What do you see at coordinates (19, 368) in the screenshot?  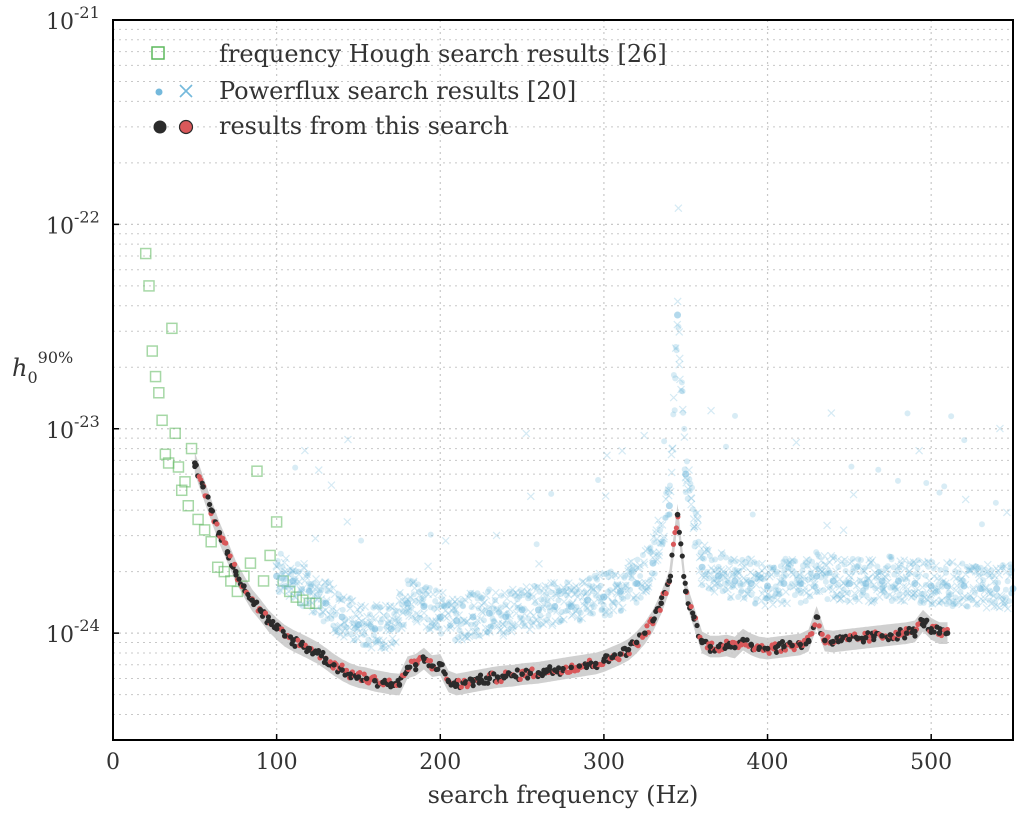 I see `y-axis-title-base: h` at bounding box center [19, 368].